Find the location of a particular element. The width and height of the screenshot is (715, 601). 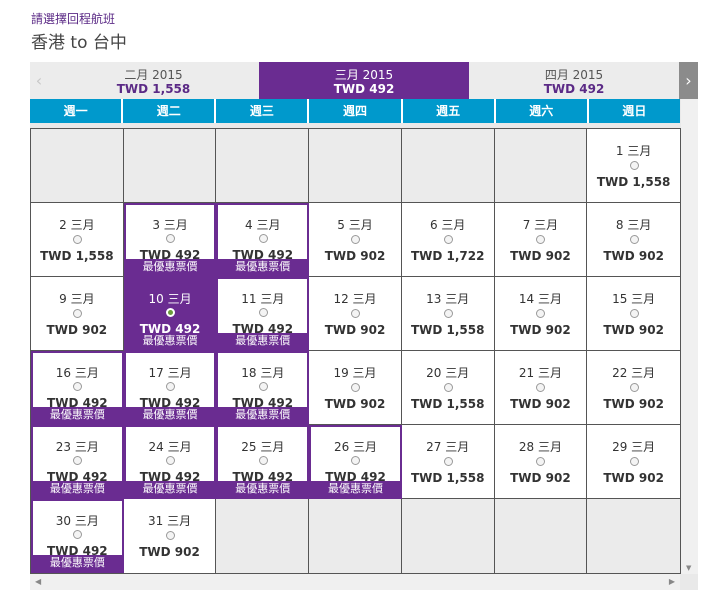

day-date: 26 三月 is located at coordinates (355, 447).